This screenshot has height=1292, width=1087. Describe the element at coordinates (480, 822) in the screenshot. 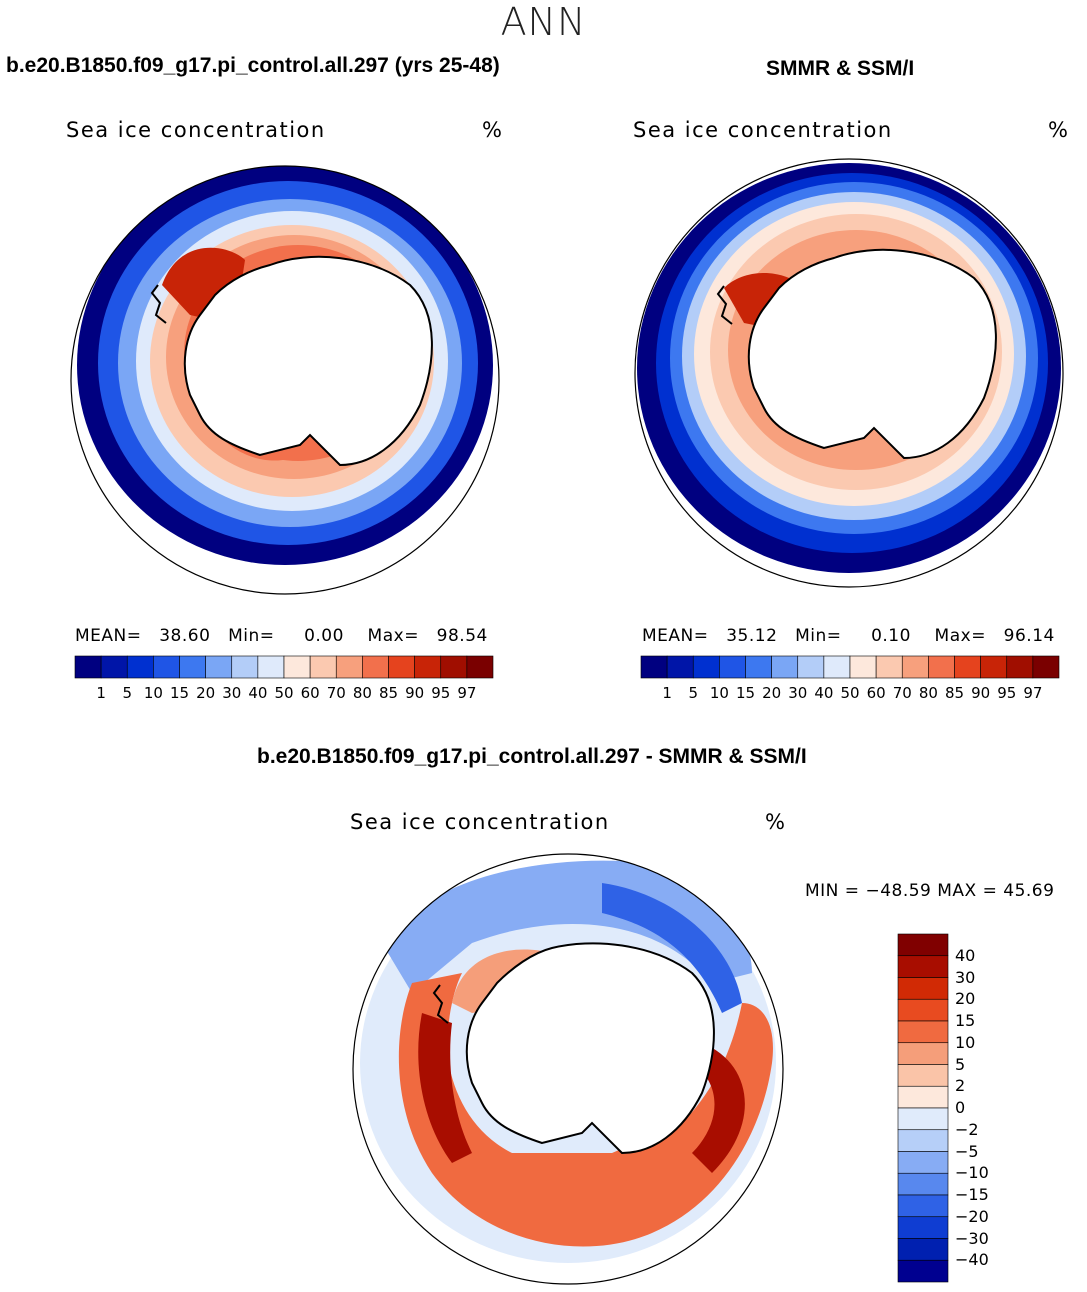

I see `diff-variable-label: Sea ice concentration` at that location.